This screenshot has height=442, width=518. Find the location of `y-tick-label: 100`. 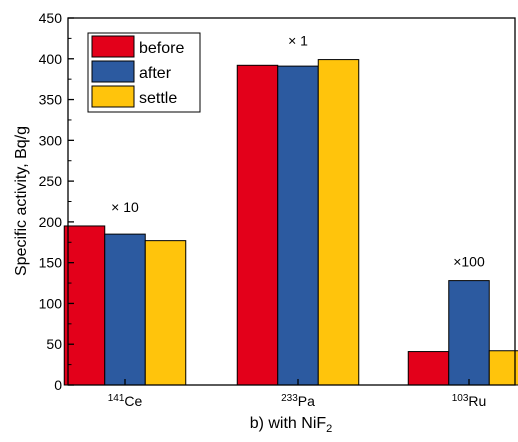

y-tick-label: 100 is located at coordinates (51, 303).